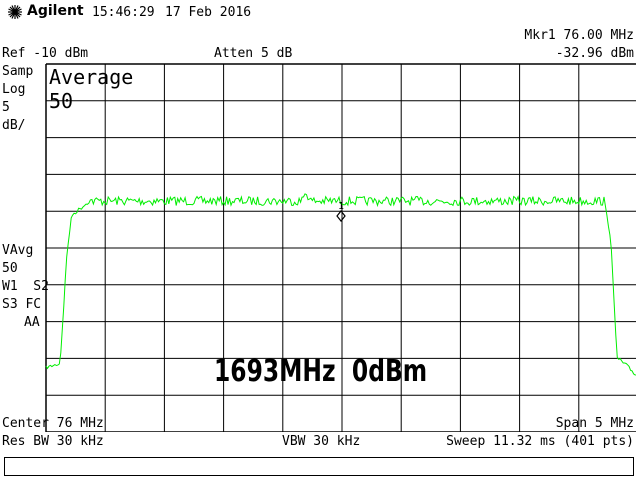 This screenshot has width=640, height=480. What do you see at coordinates (25, 286) in the screenshot?
I see `trace-mode-w1s2: W1 S2` at bounding box center [25, 286].